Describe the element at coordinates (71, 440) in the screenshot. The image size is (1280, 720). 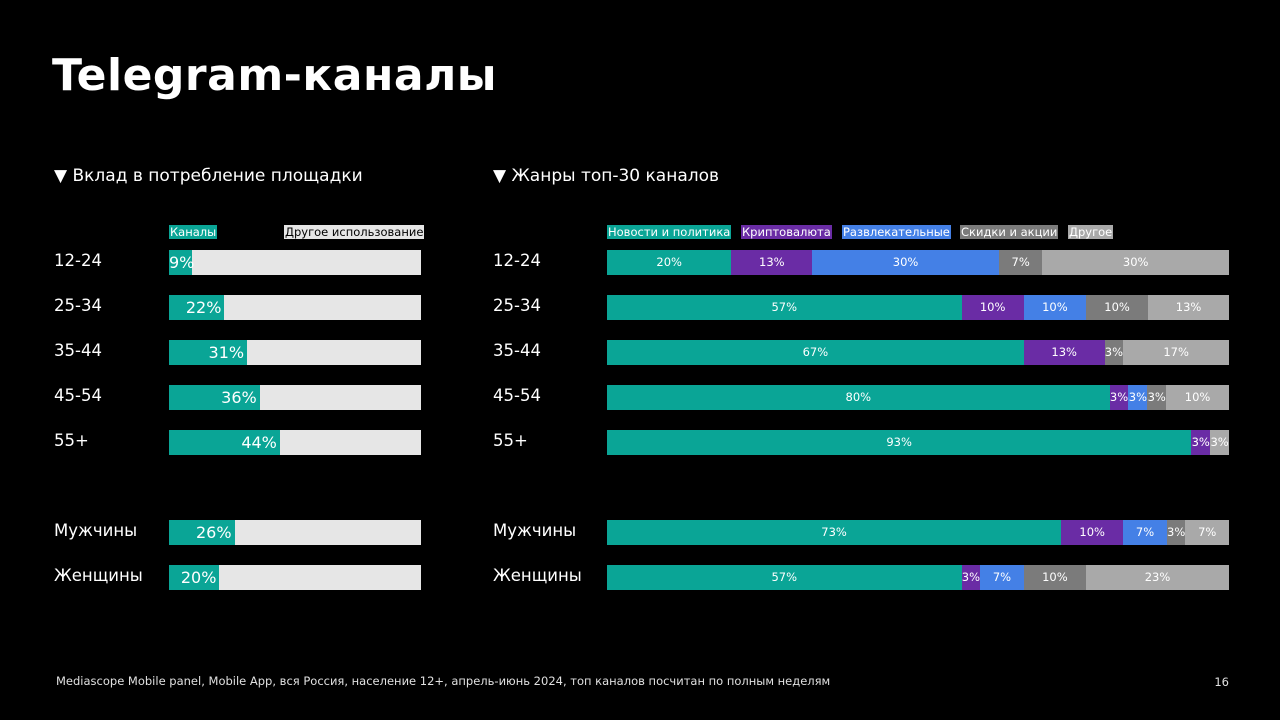
I see `left-row-label-55+: 55+` at that location.